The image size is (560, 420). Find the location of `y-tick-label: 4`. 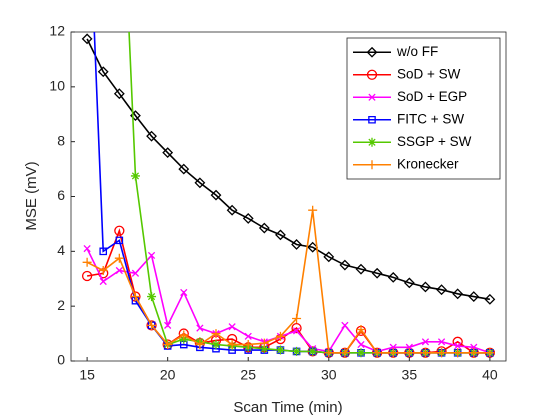

y-tick-label: 4 is located at coordinates (61, 250).